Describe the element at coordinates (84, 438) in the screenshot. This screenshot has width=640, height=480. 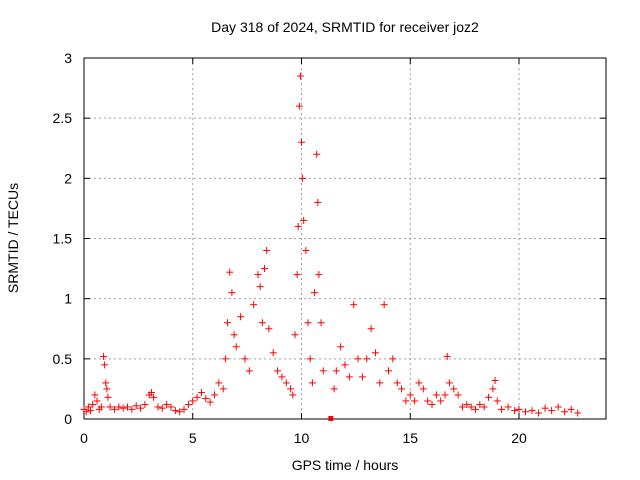
I see `x-tick-label: 0` at that location.